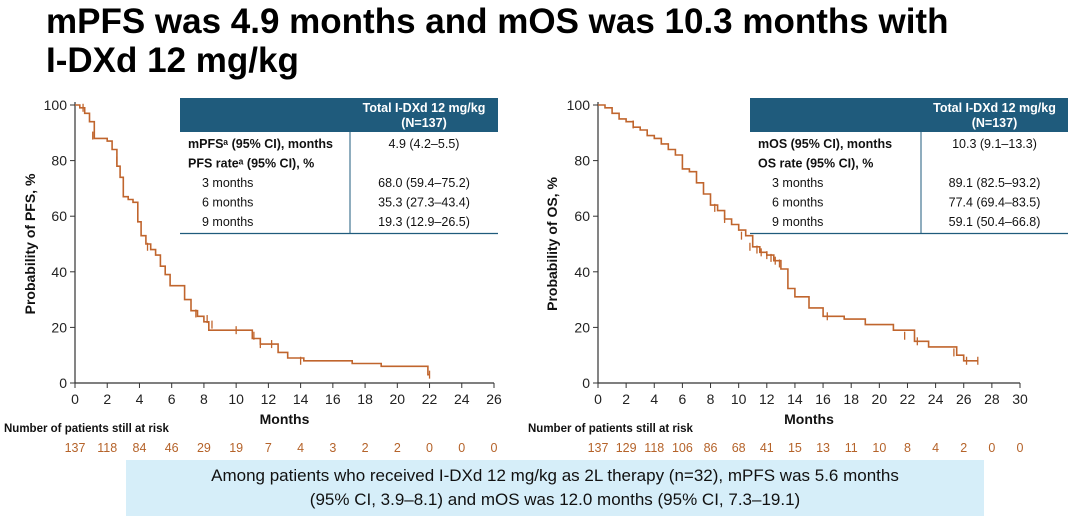 Image resolution: width=1080 pixels, height=518 pixels. I want to click on os-x-tick-label: 4, so click(654, 399).